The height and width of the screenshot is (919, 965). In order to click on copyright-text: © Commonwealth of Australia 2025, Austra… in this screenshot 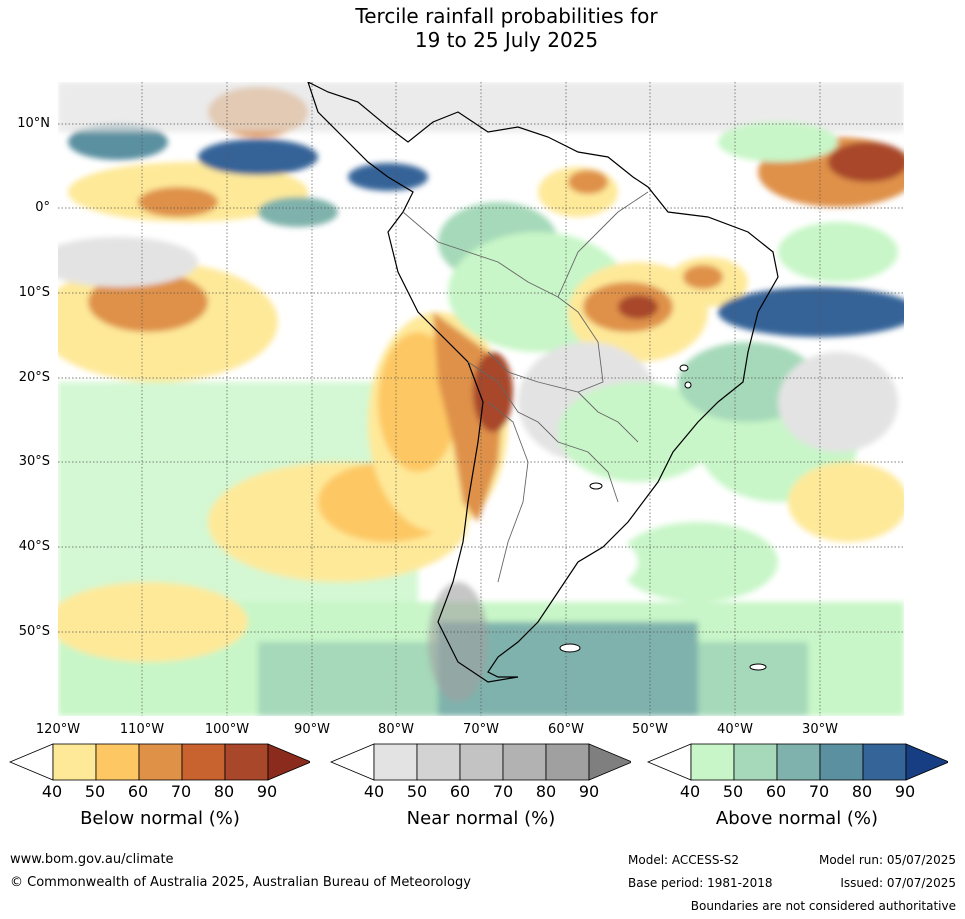, I will do `click(240, 882)`.